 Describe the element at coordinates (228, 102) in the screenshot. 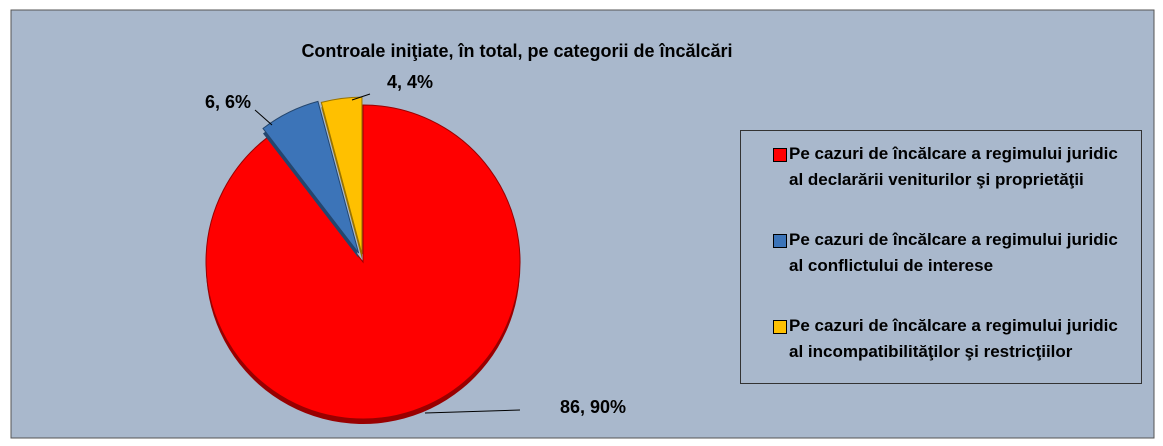

I see `data-label: 6, 6%` at that location.